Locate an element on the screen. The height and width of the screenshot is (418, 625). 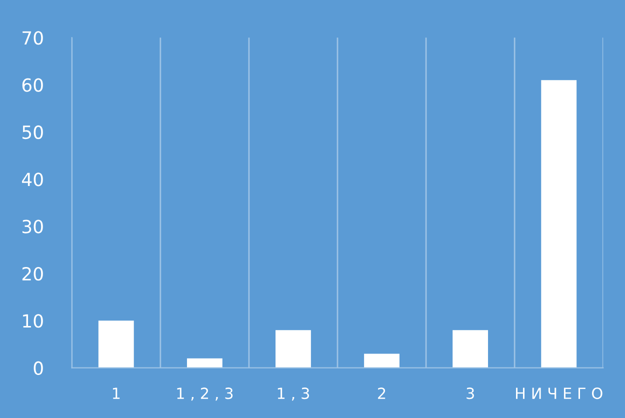
y-tick-label: 0 is located at coordinates (38, 368).